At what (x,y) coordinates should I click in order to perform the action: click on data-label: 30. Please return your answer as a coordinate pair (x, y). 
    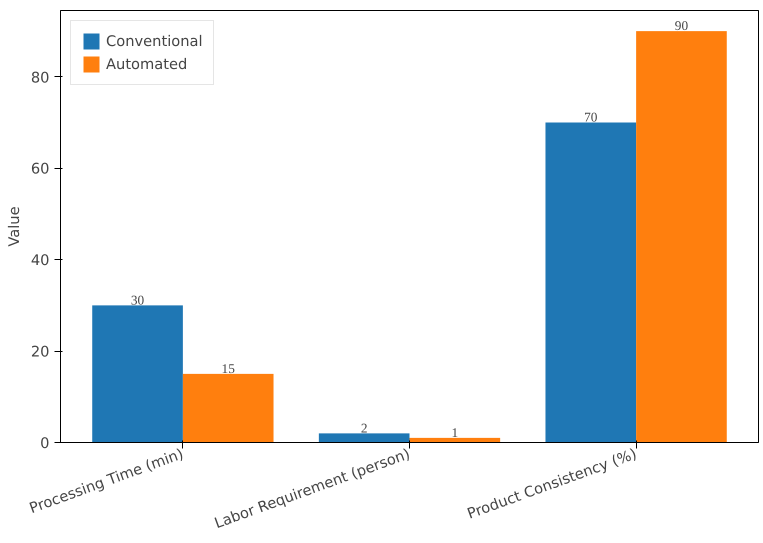
    Looking at the image, I should click on (137, 300).